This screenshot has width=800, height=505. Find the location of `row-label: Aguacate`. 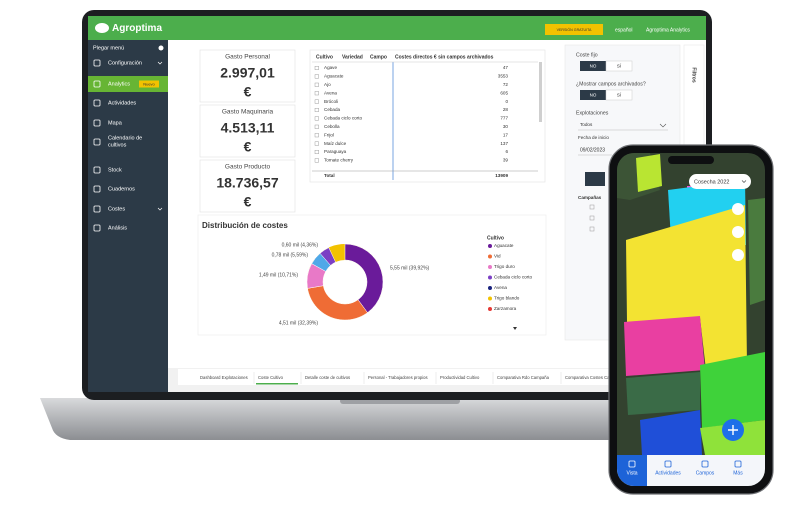

row-label: Aguacate is located at coordinates (334, 76).